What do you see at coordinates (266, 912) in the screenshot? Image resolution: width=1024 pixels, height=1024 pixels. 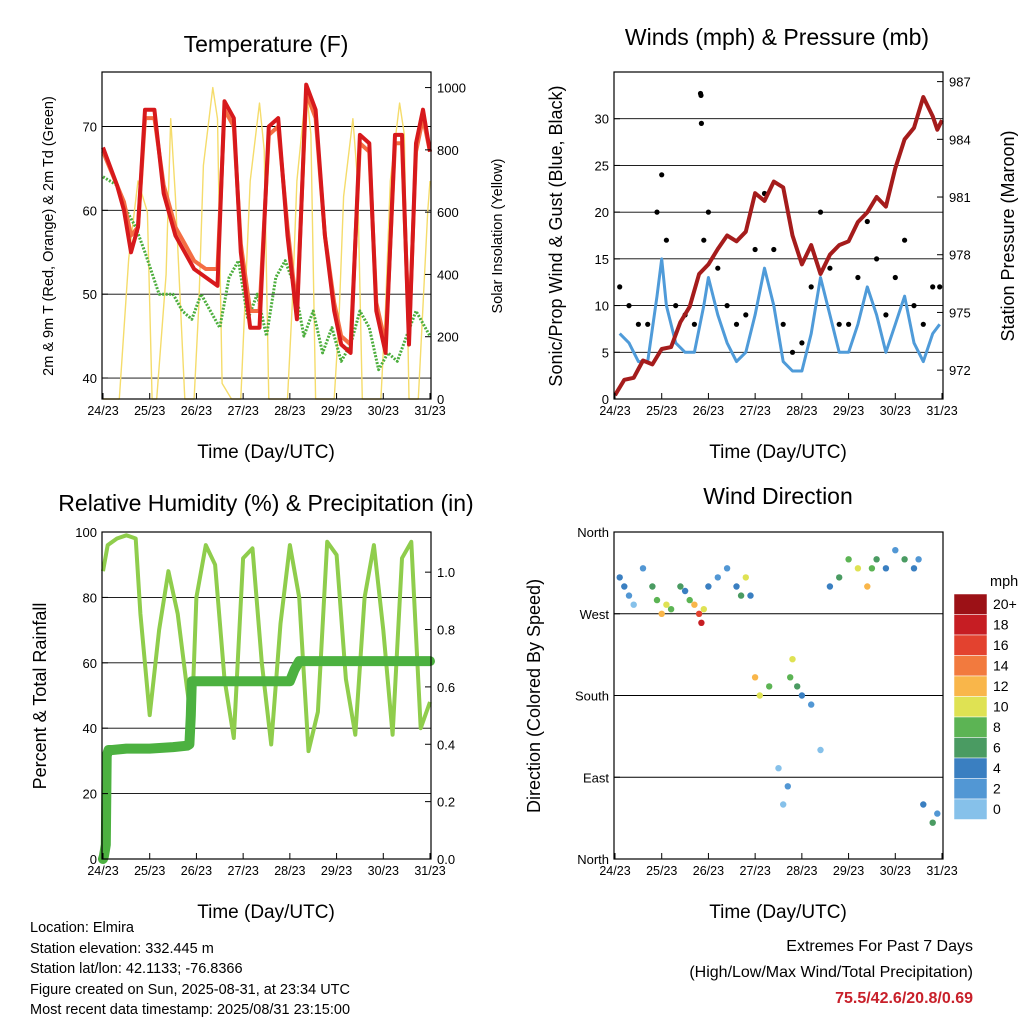 I see `humidity-x-label: Time (Day/UTC)` at bounding box center [266, 912].